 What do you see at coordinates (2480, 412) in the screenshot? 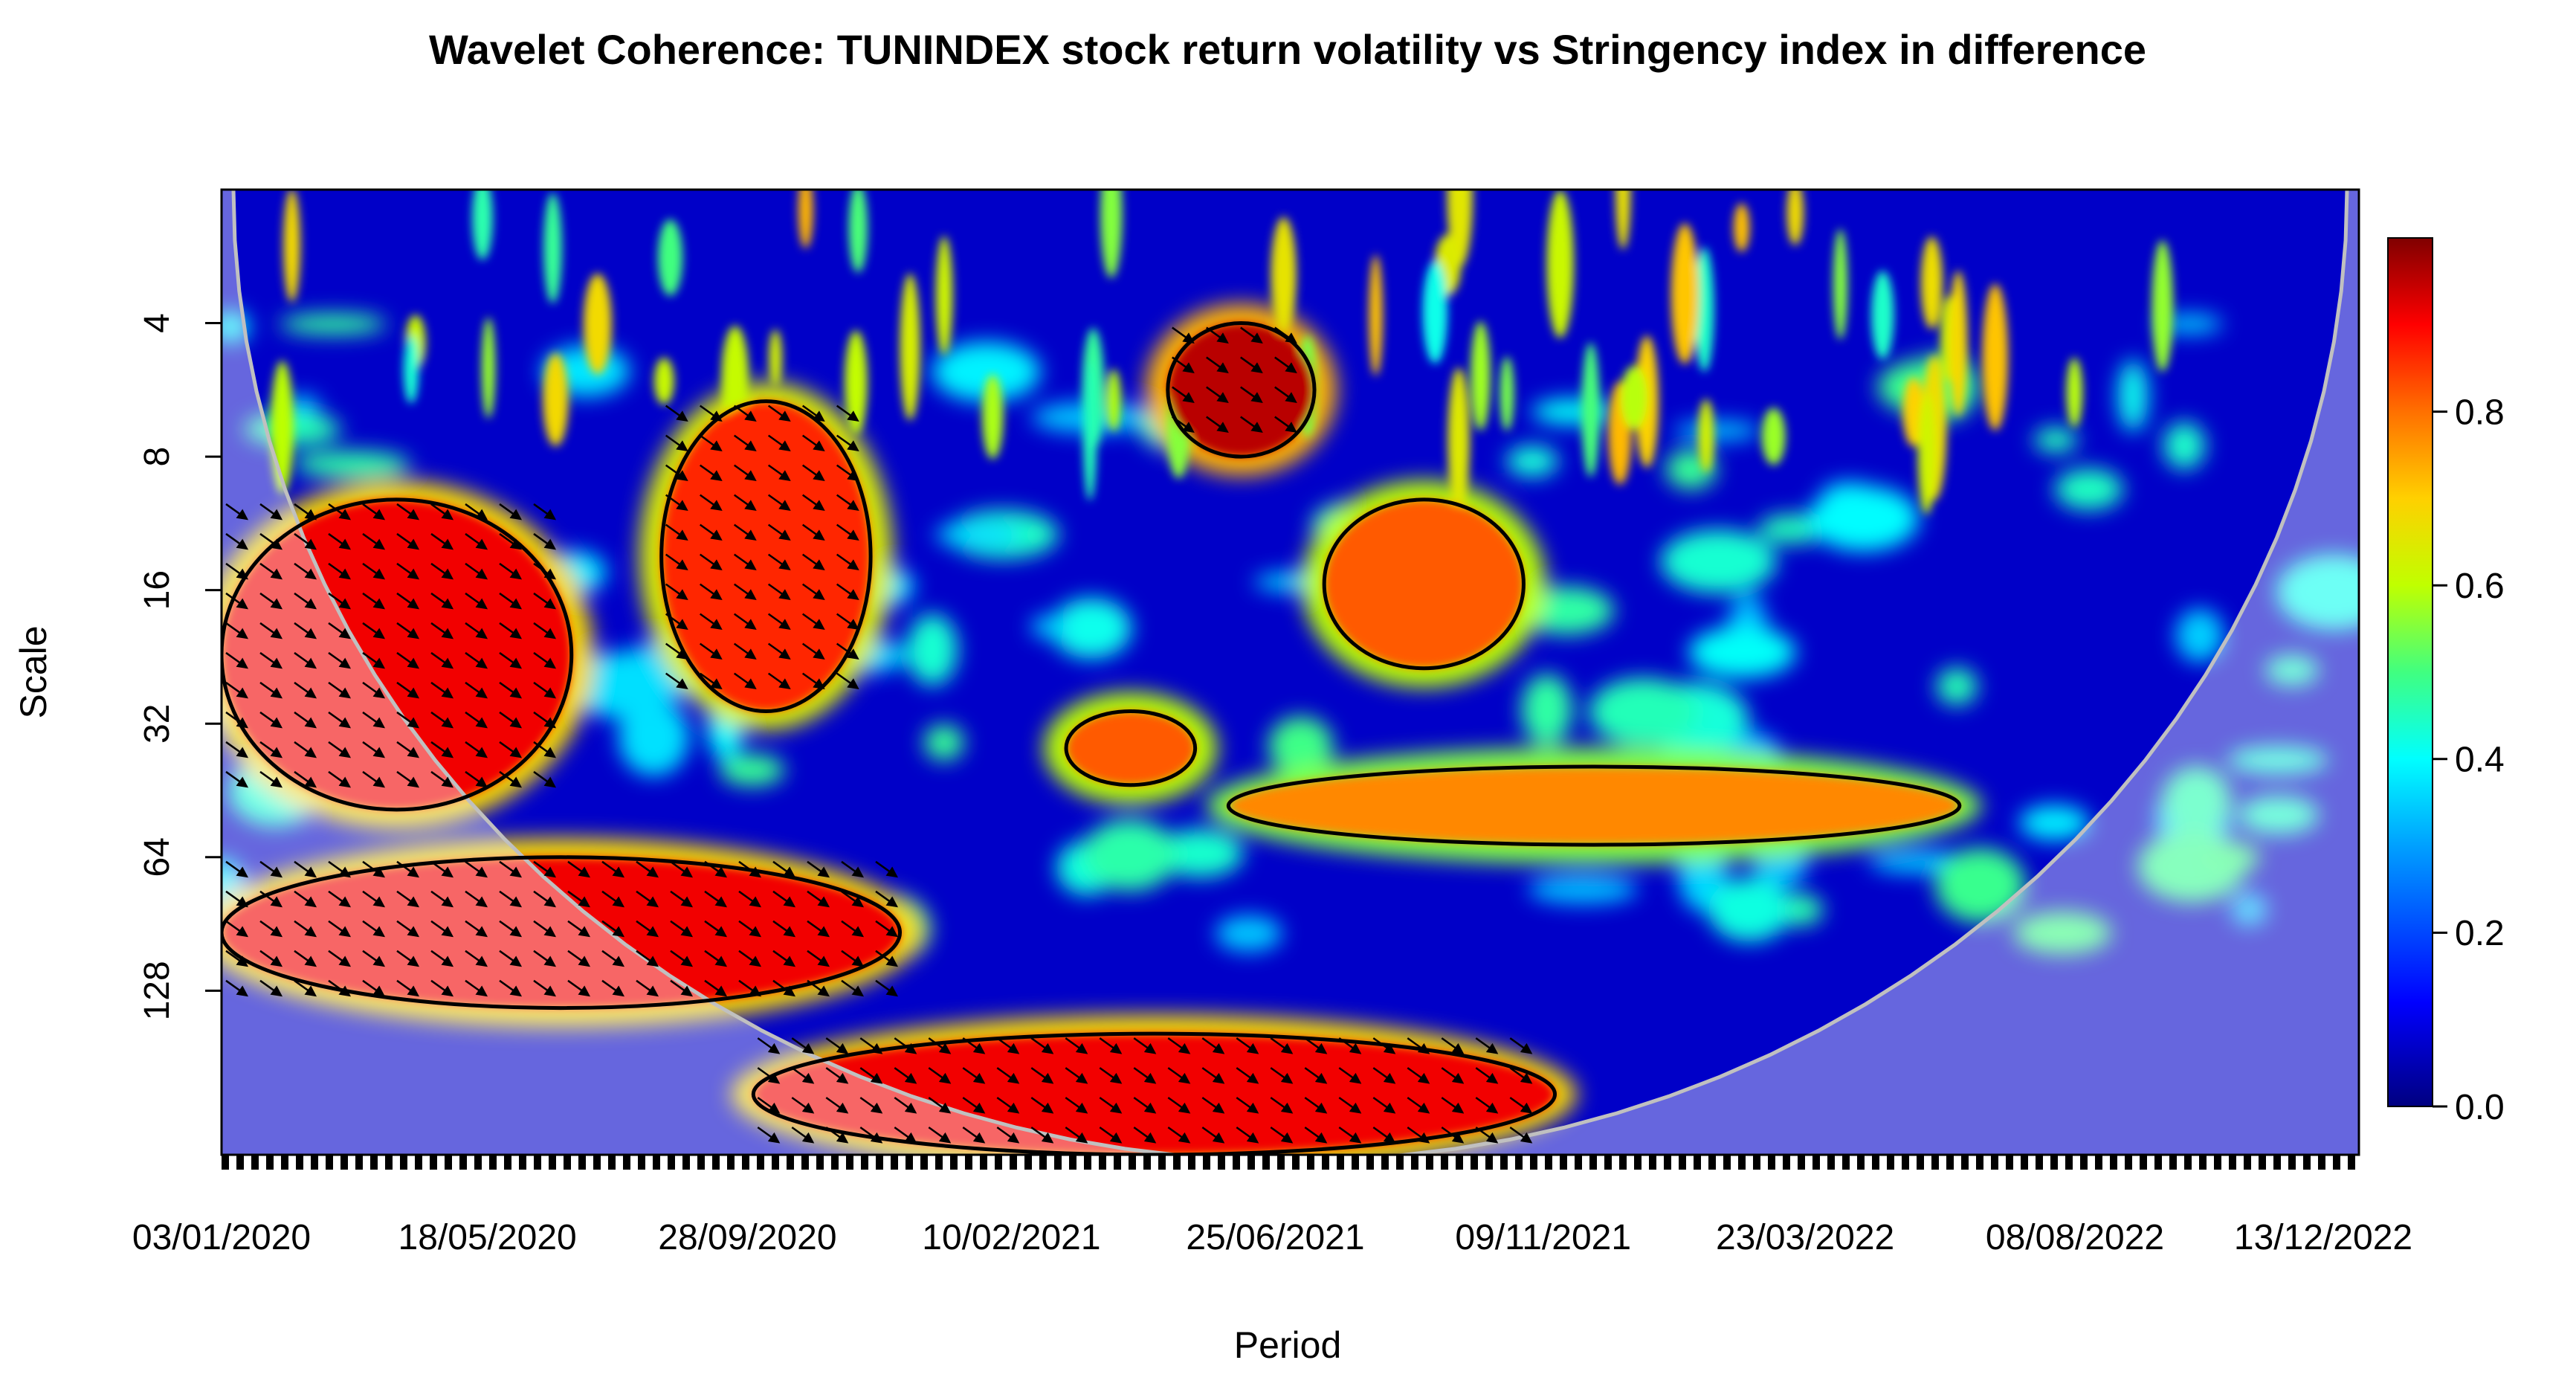
I see `colorbar-tick-label: 0.8` at bounding box center [2480, 412].